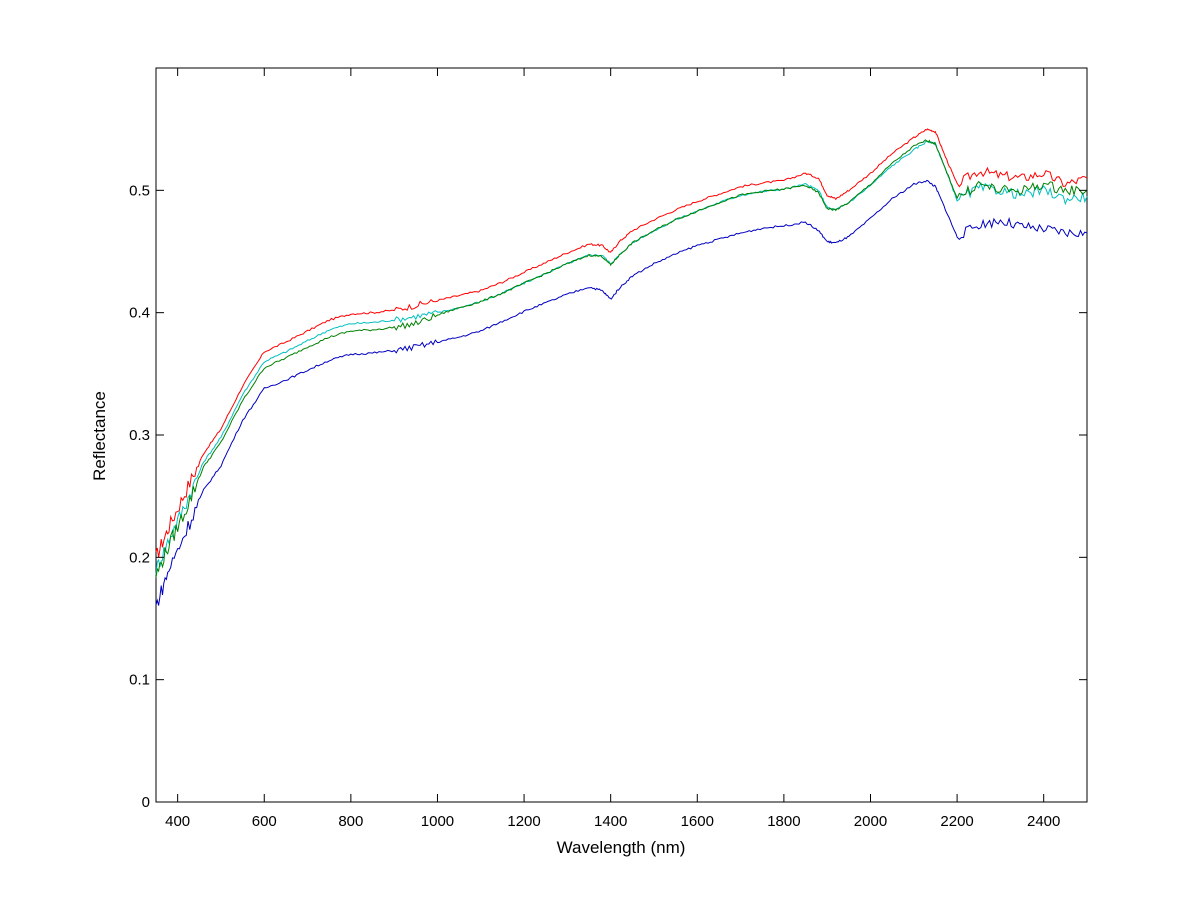 The image size is (1201, 901). What do you see at coordinates (139, 313) in the screenshot?
I see `y-tick-label: 0.4` at bounding box center [139, 313].